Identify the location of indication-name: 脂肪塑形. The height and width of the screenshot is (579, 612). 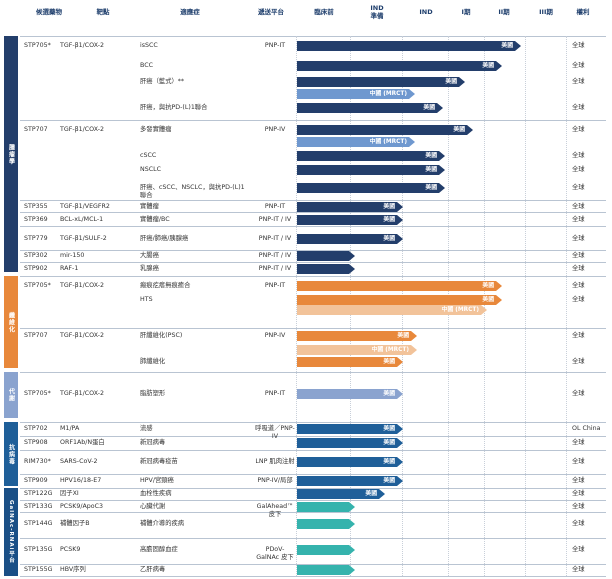
(153, 393).